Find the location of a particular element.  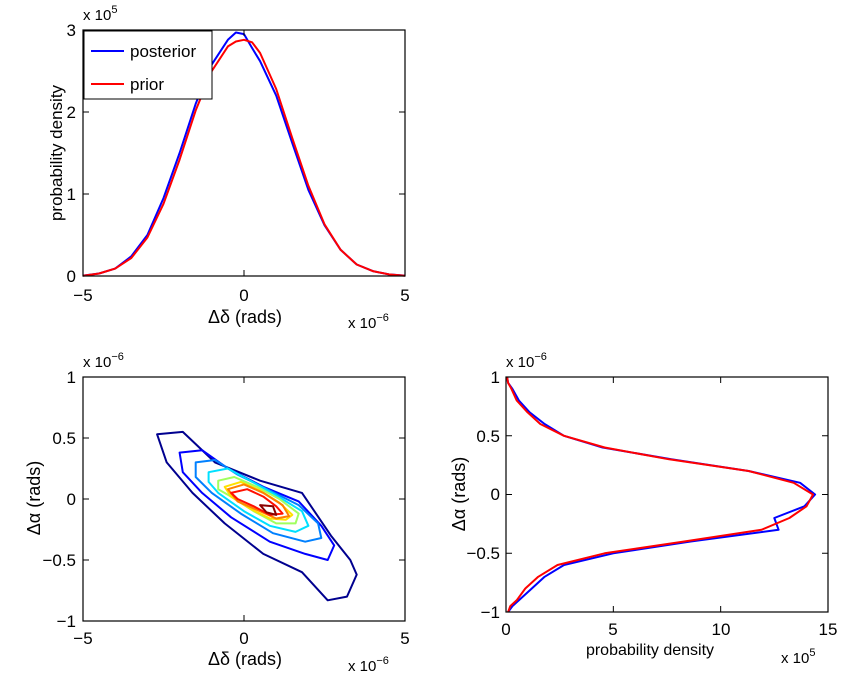

x-tick-label: 15 is located at coordinates (828, 629).